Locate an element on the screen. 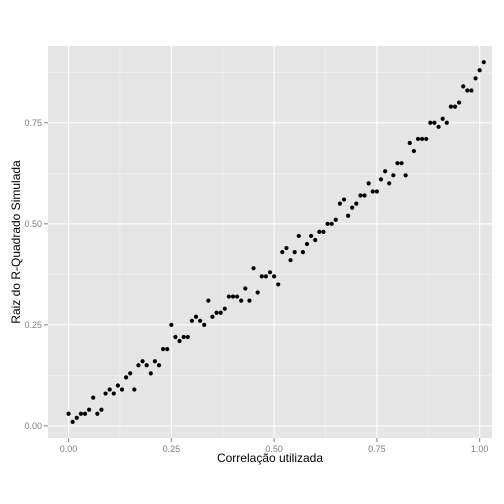 This screenshot has height=504, width=504. y-axis: 0.00 0.25 0.50 0.75 is located at coordinates (36, 274).